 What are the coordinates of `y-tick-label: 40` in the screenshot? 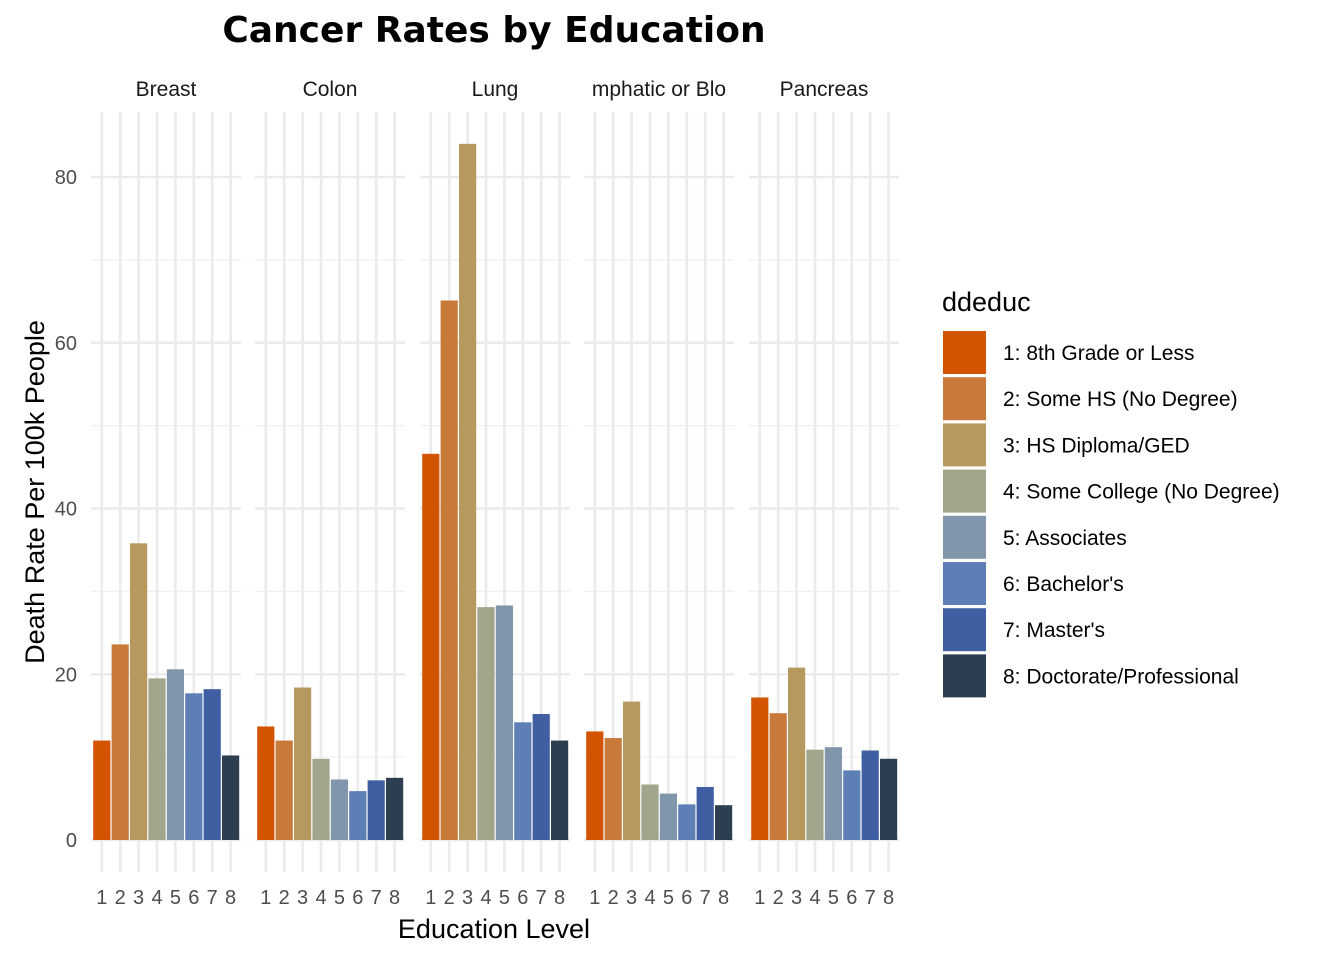 It's located at (66, 510).